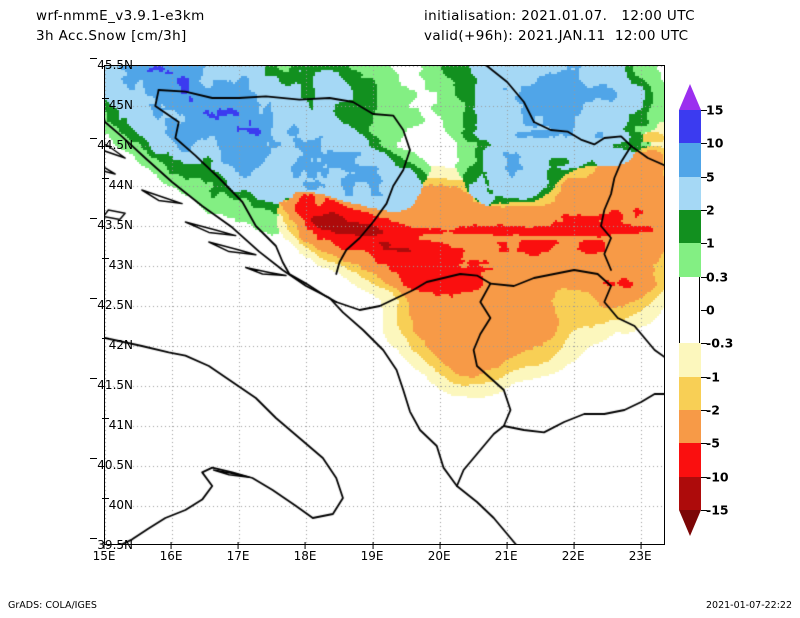  Describe the element at coordinates (372, 552) in the screenshot. I see `x-tick-19E: 19E` at that location.